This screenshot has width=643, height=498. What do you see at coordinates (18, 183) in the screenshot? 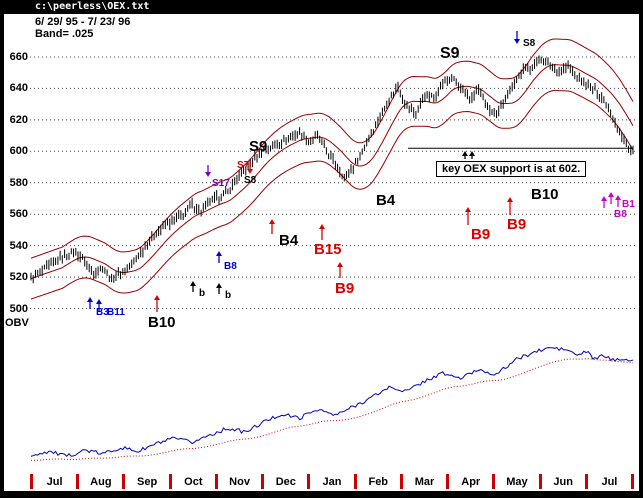
I see `price-tick-580: 580` at bounding box center [18, 183].